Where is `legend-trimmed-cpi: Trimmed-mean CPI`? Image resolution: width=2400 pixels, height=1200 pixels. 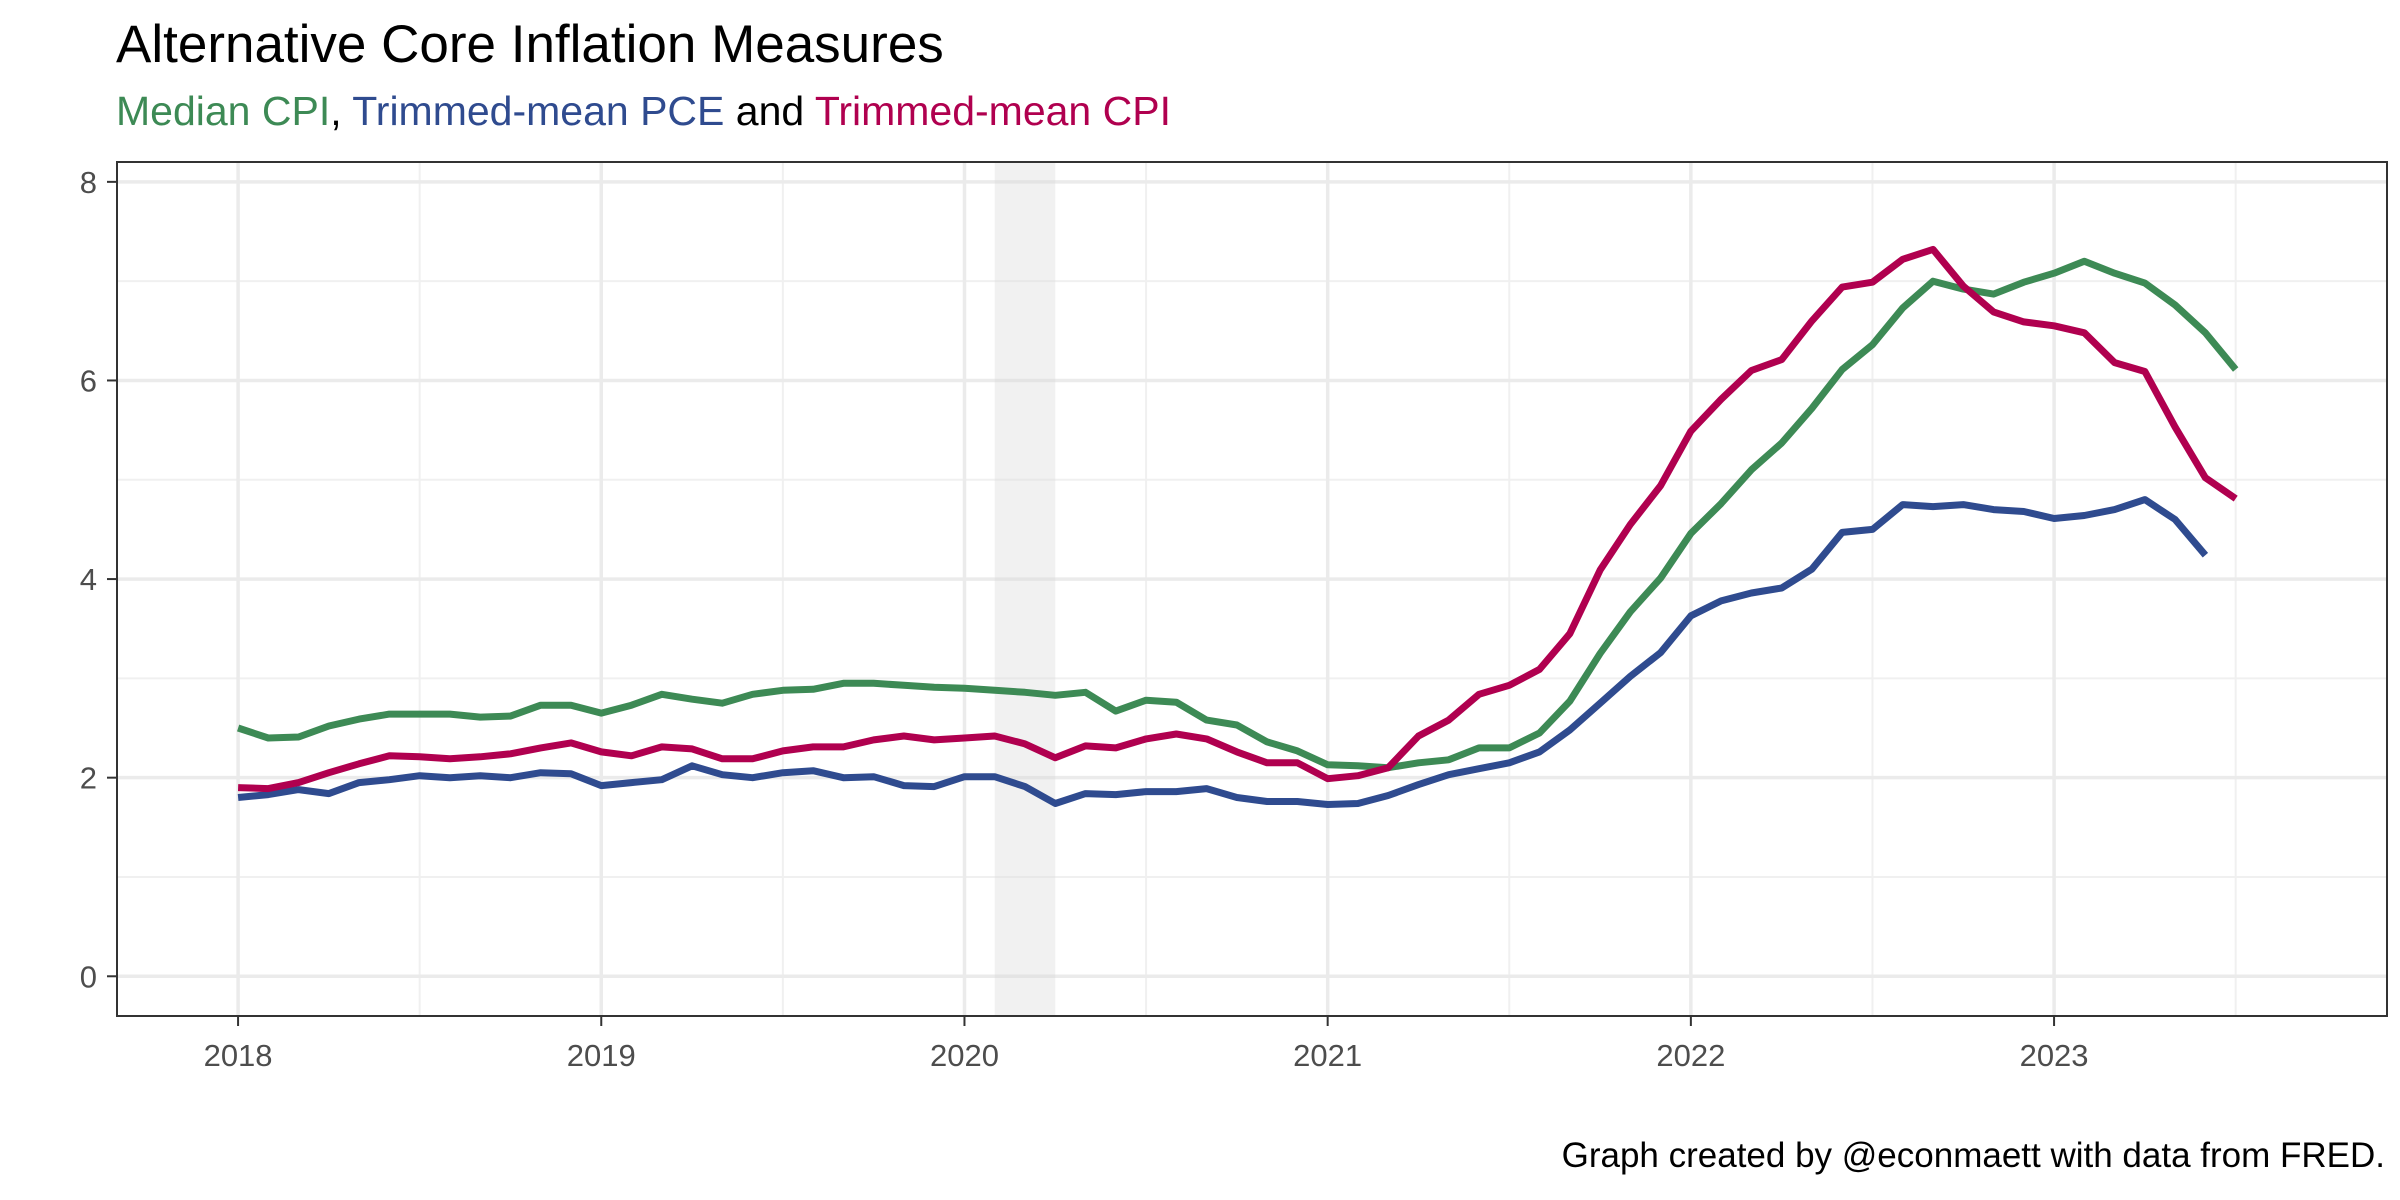 legend-trimmed-cpi: Trimmed-mean CPI is located at coordinates (992, 111).